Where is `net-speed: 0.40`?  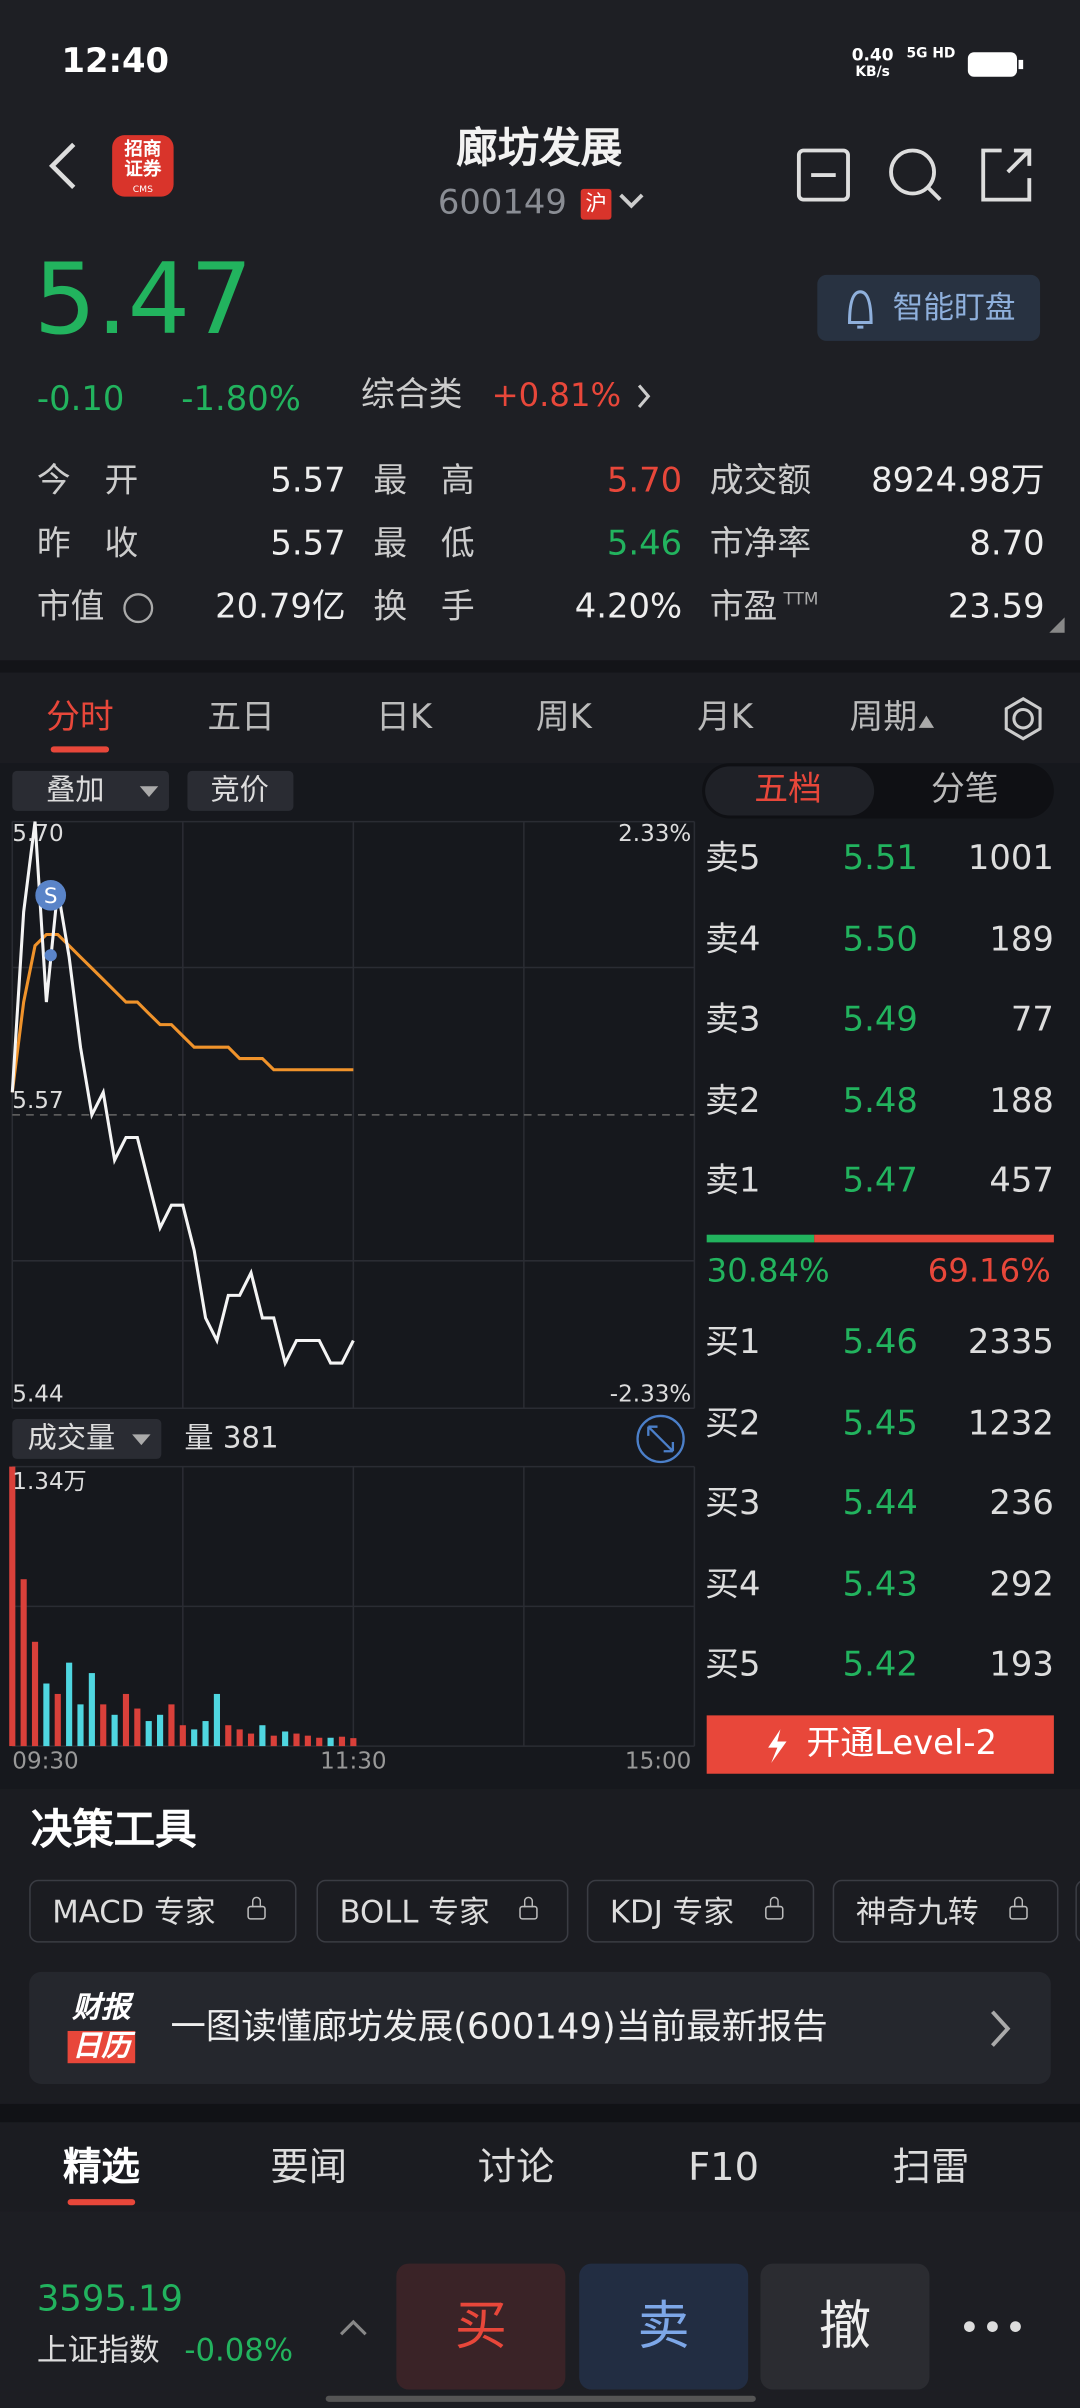 net-speed: 0.40 is located at coordinates (872, 55).